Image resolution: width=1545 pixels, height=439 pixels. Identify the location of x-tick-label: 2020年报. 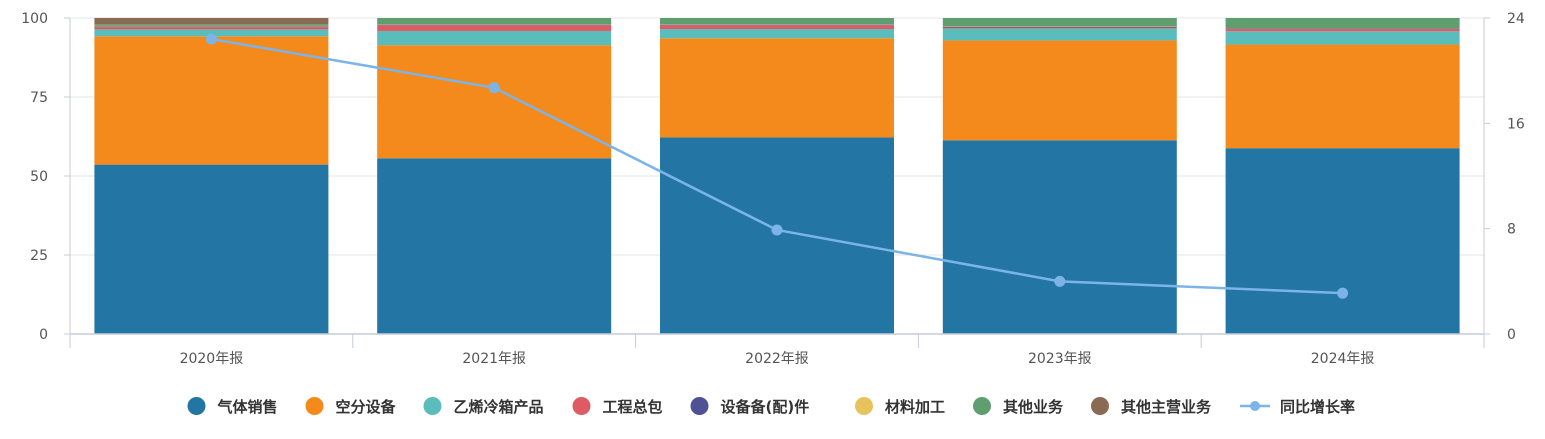
(212, 359).